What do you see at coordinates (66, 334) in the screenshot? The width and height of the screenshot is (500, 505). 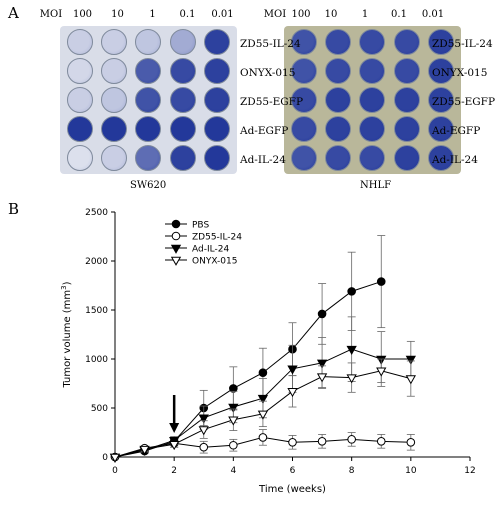 I see `y-axis-label: Tumor volume (mm3)` at bounding box center [66, 334].